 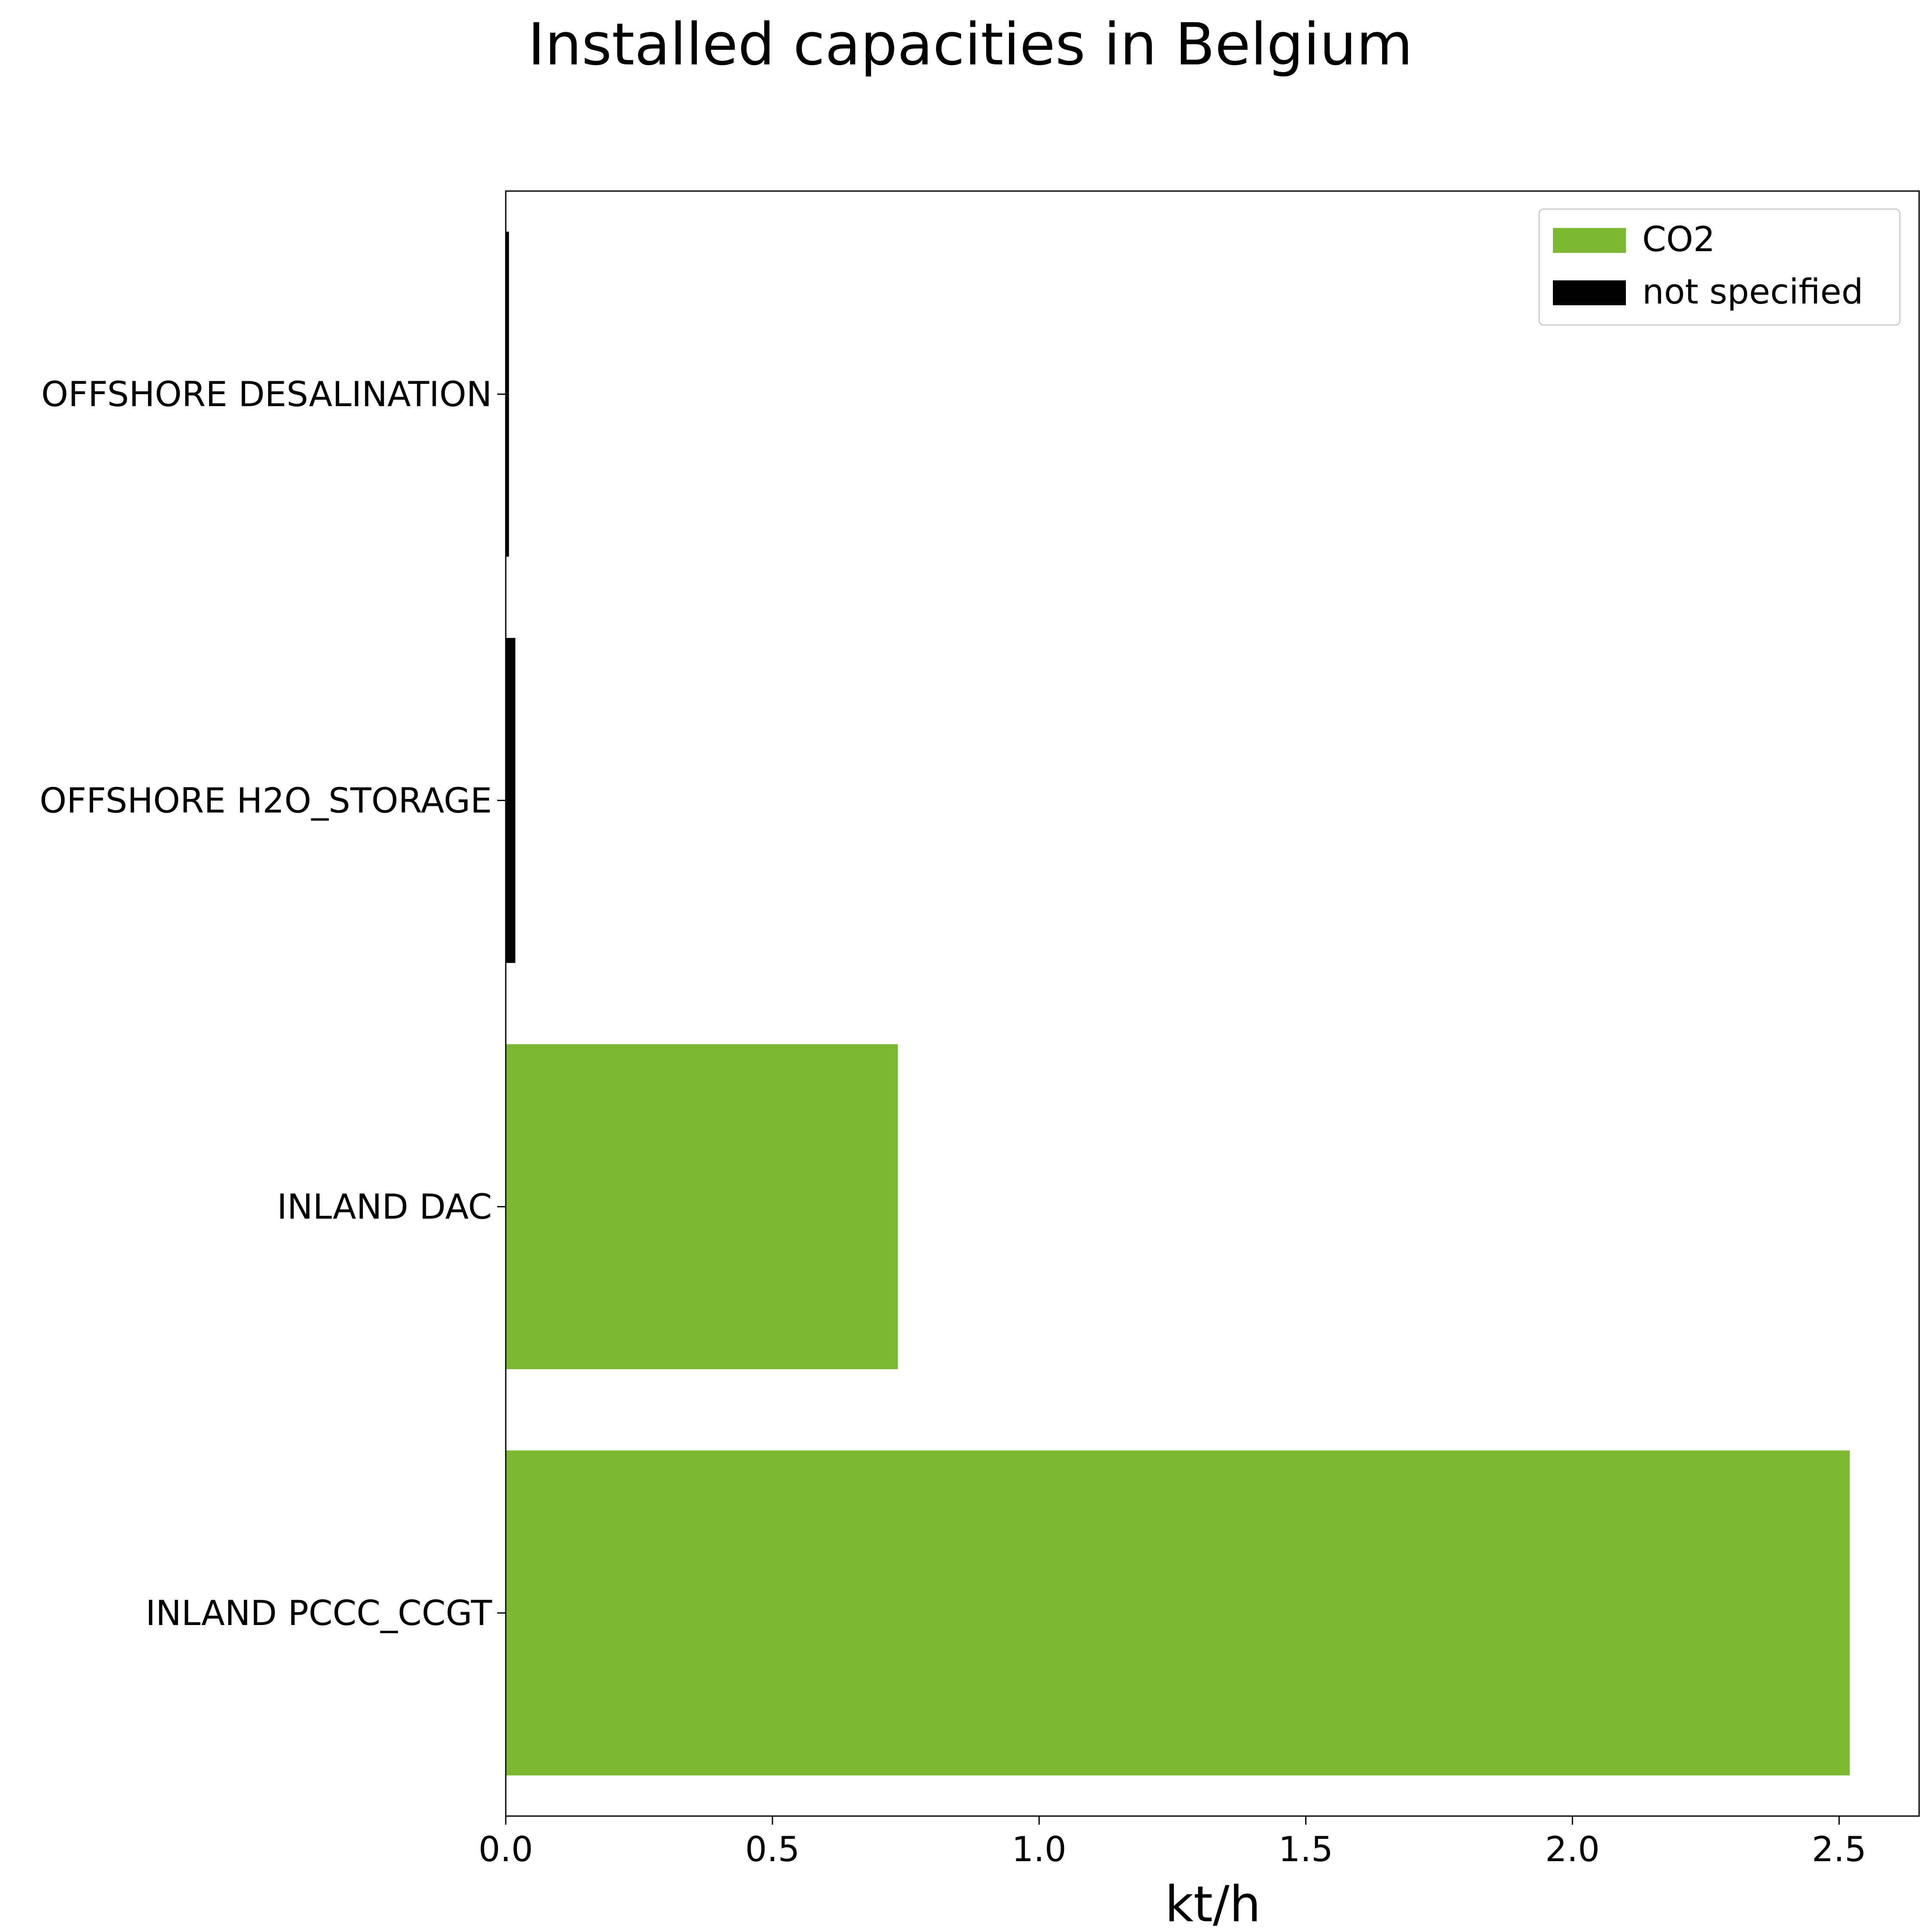 I want to click on legend-label-not-specified: not specified, so click(x=1752, y=292).